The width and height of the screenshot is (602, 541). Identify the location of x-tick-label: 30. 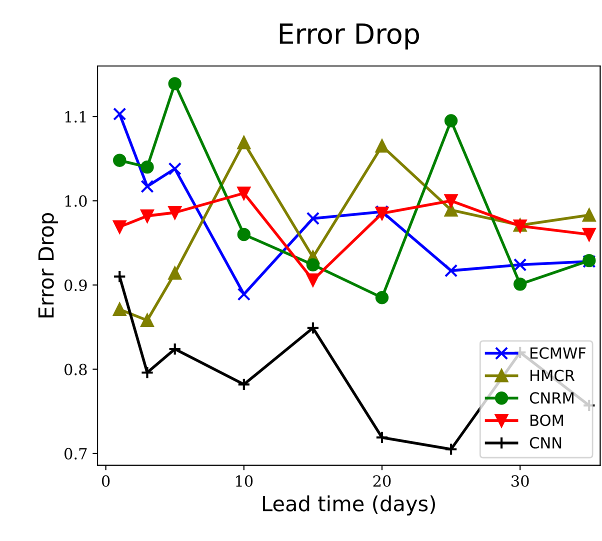
(520, 481).